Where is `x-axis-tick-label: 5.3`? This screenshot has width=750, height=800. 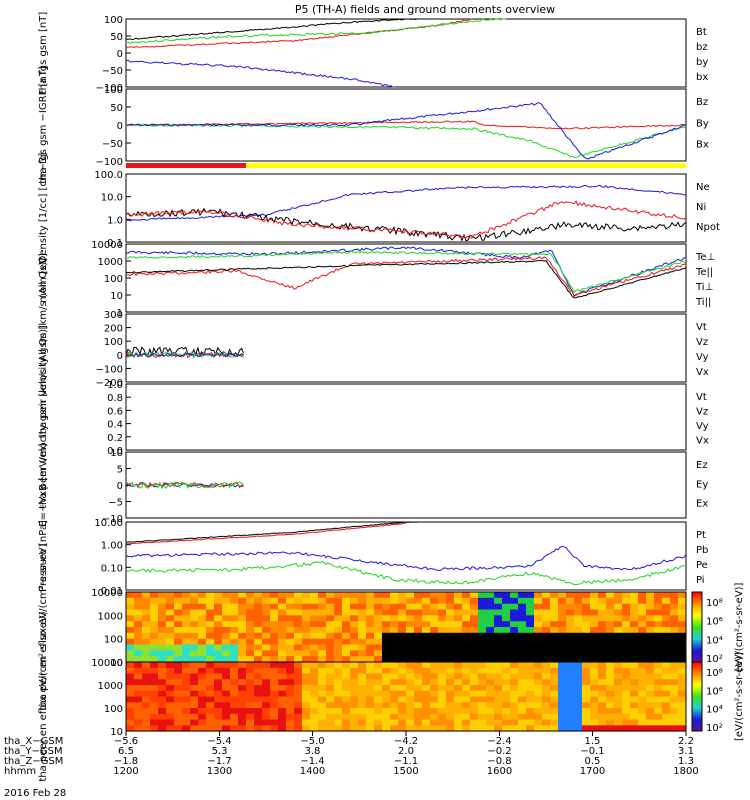
x-axis-tick-label: 5.3 is located at coordinates (220, 751).